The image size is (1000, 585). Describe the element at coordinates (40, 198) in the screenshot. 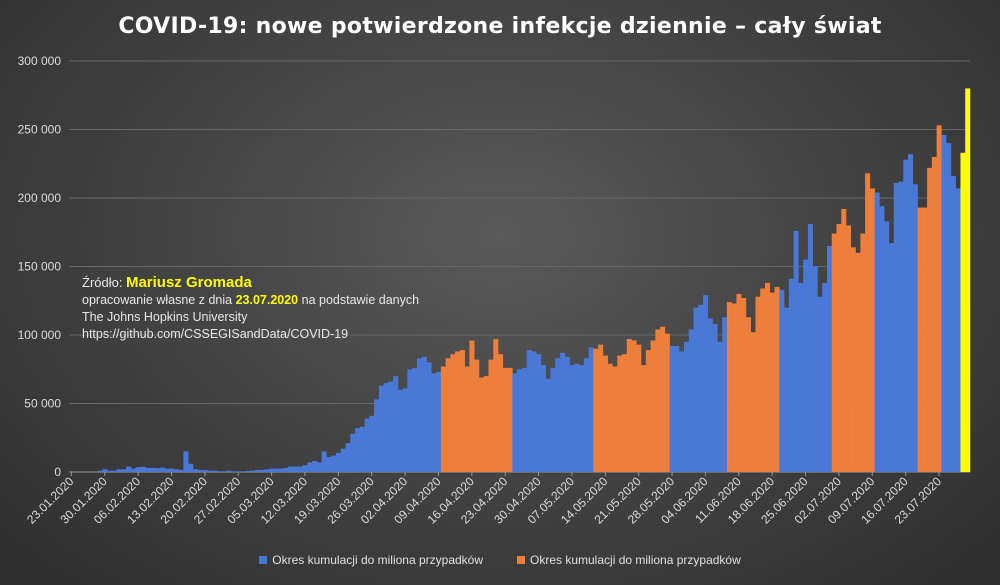

I see `y-tick-label: 200 000` at that location.